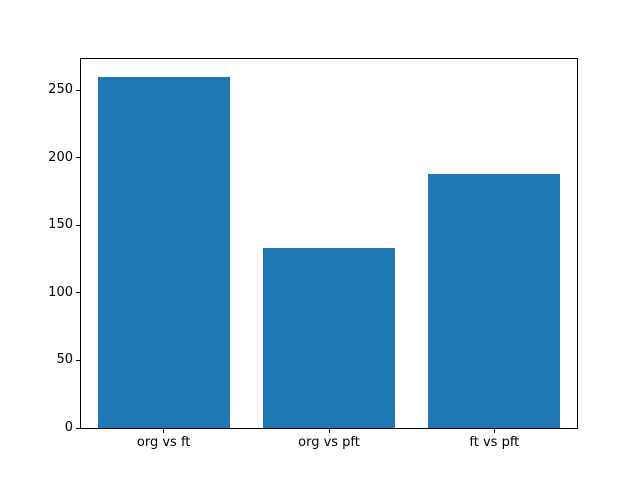  I want to click on x-tick-label: ft vs pft, so click(494, 442).